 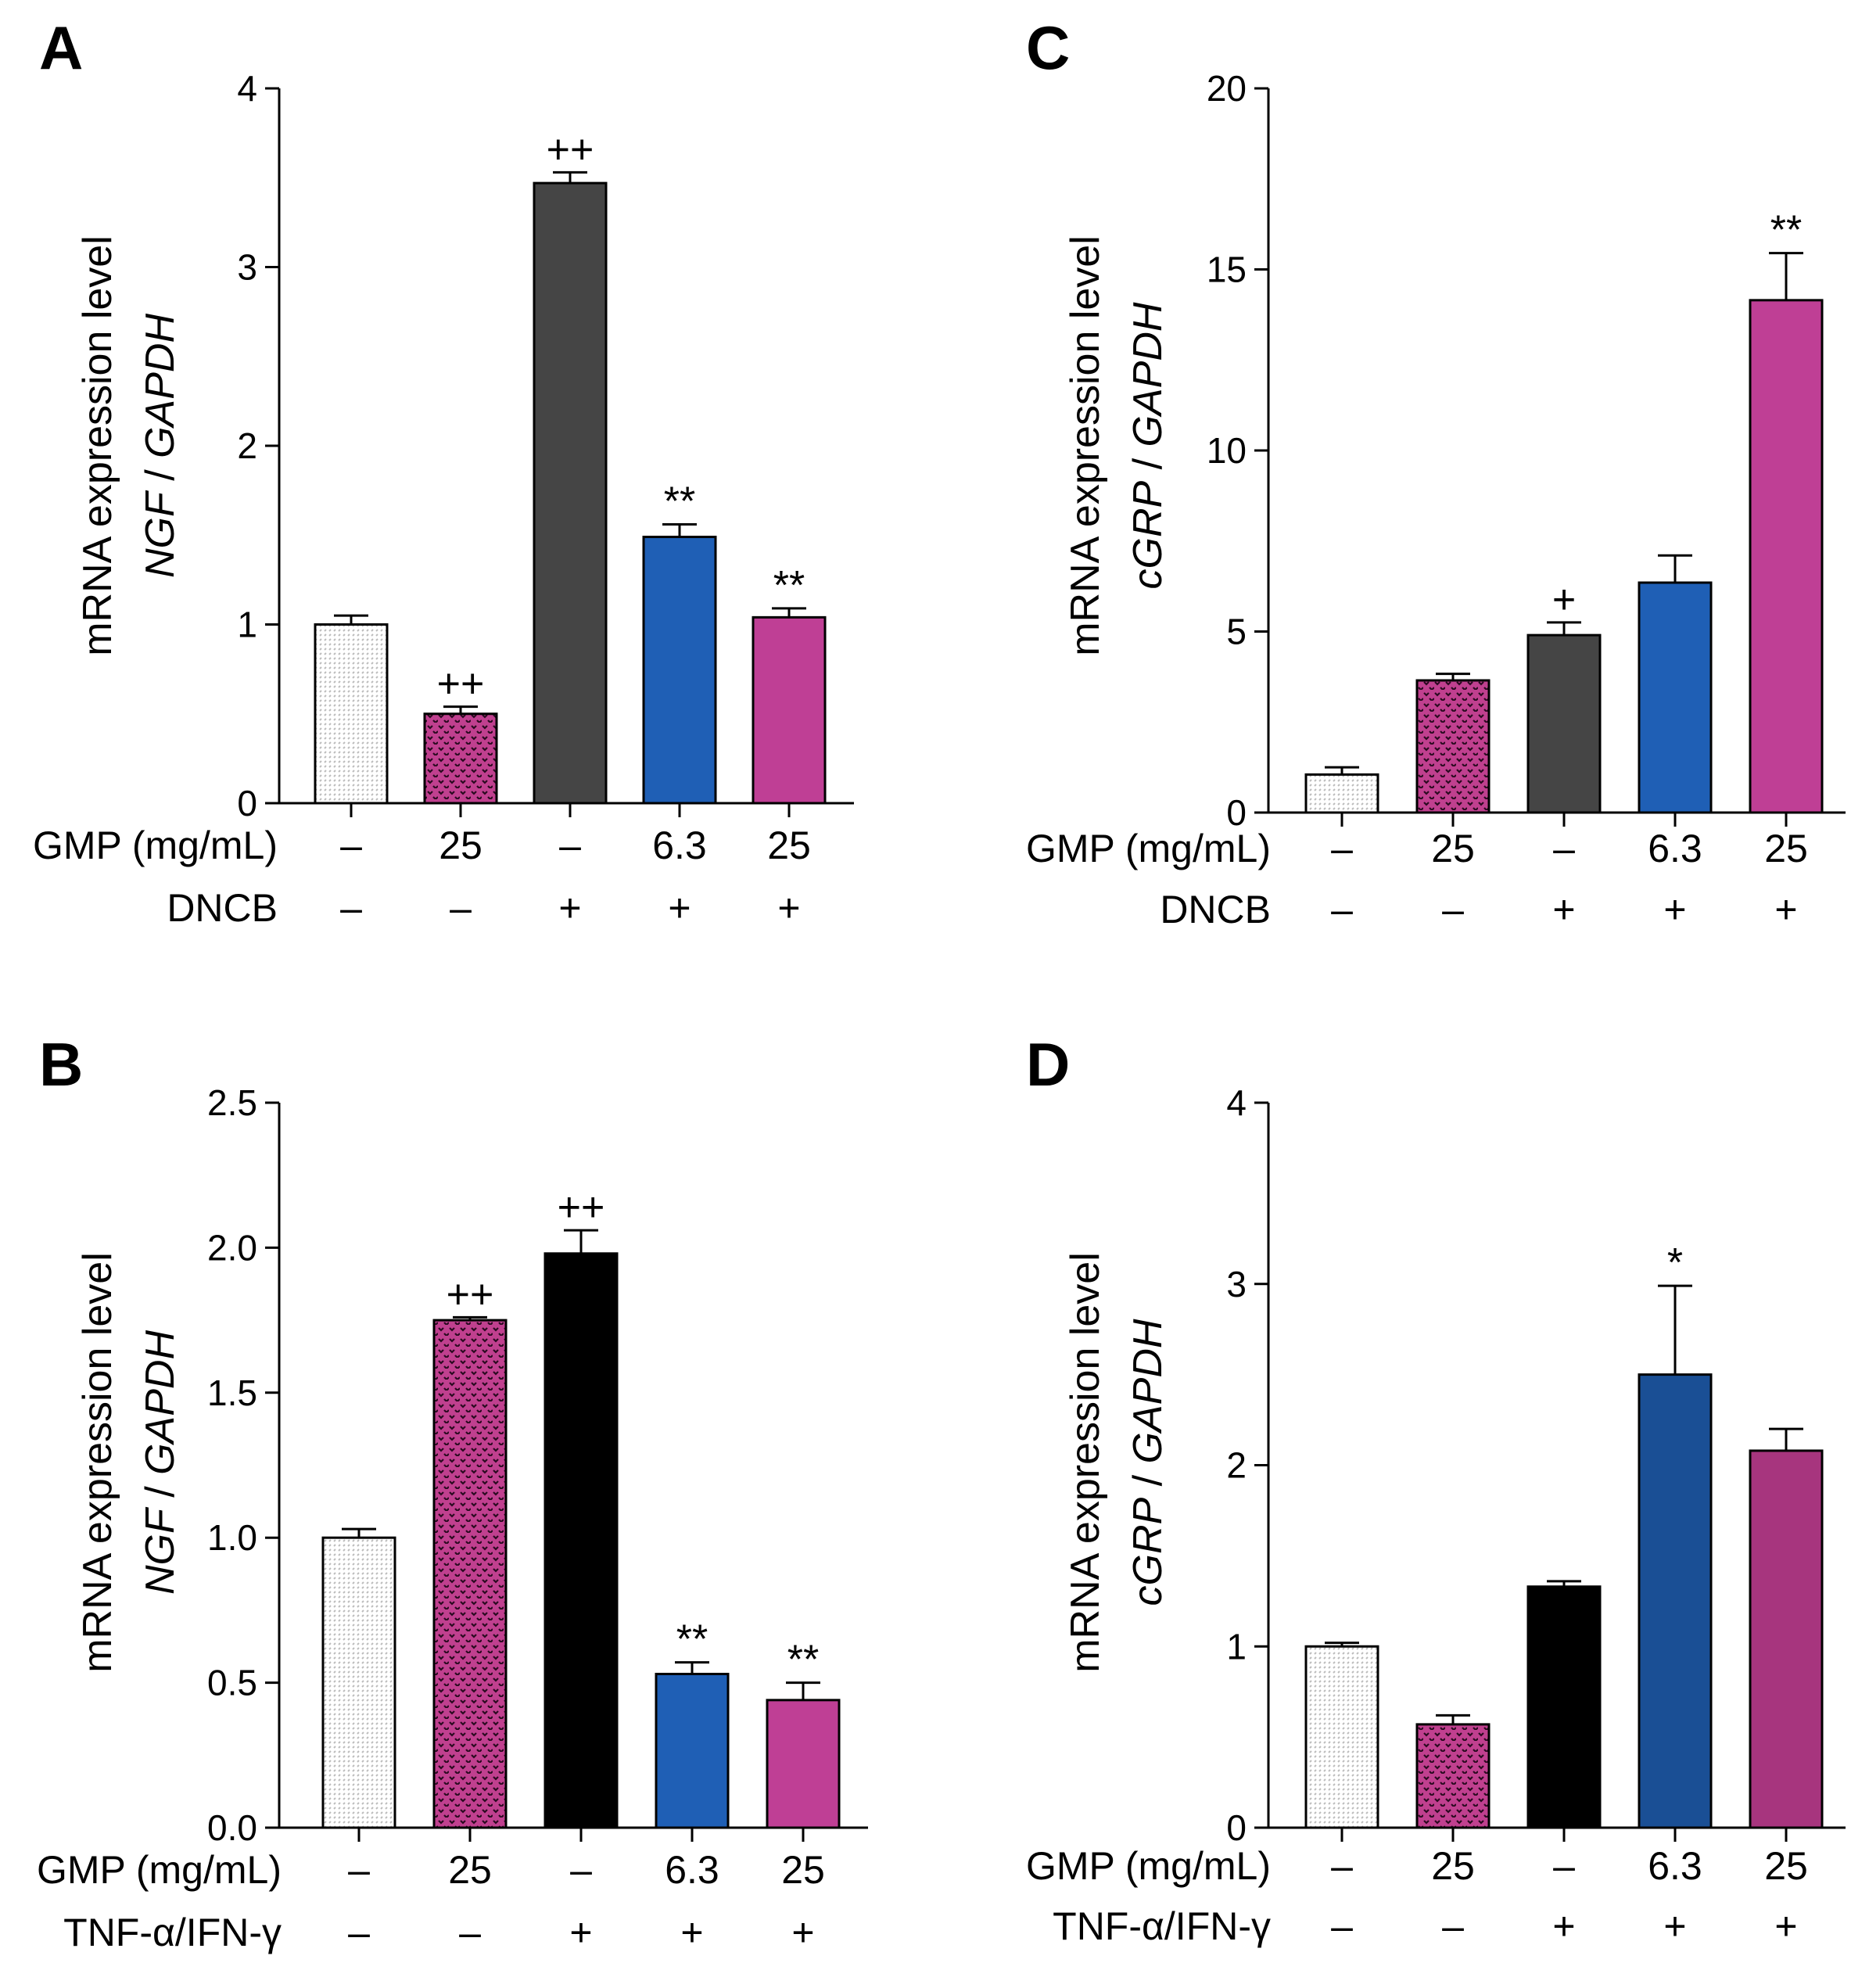 What do you see at coordinates (232, 1247) in the screenshot?
I see `y-tick-label: 2.0` at bounding box center [232, 1247].